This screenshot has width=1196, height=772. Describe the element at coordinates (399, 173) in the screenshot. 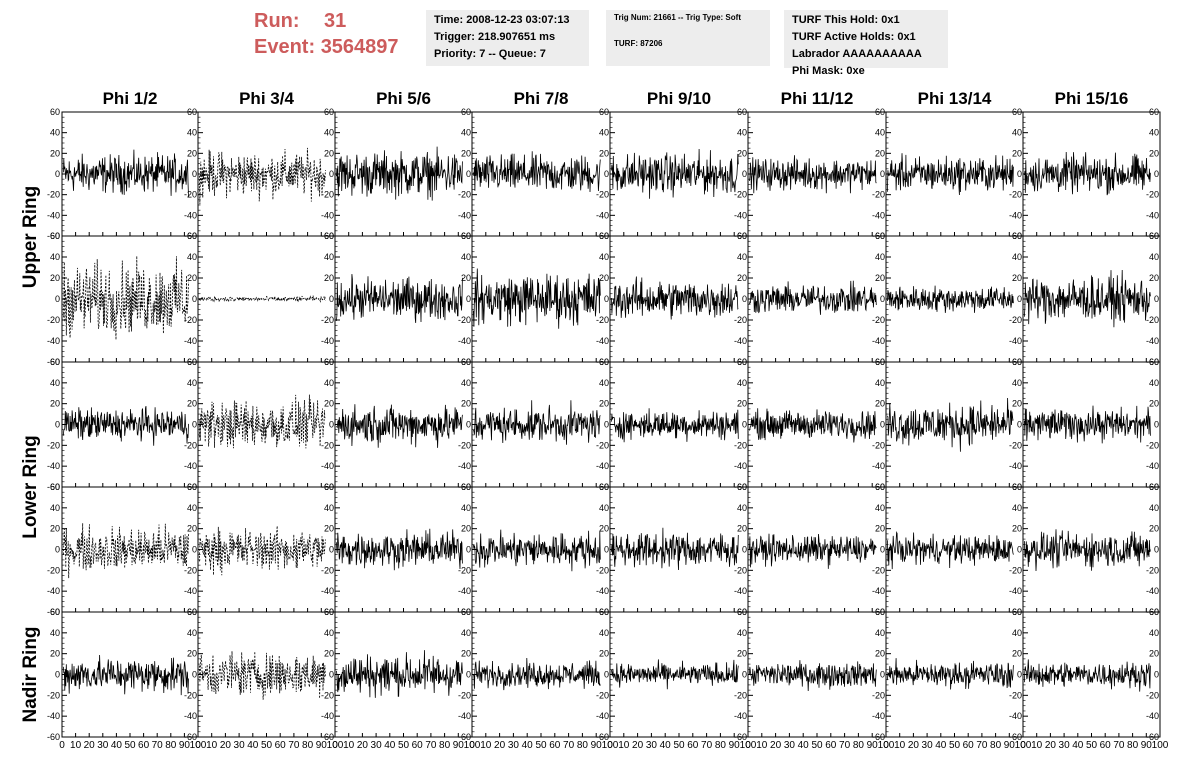

I see `waveform-trace-r0-c2` at that location.